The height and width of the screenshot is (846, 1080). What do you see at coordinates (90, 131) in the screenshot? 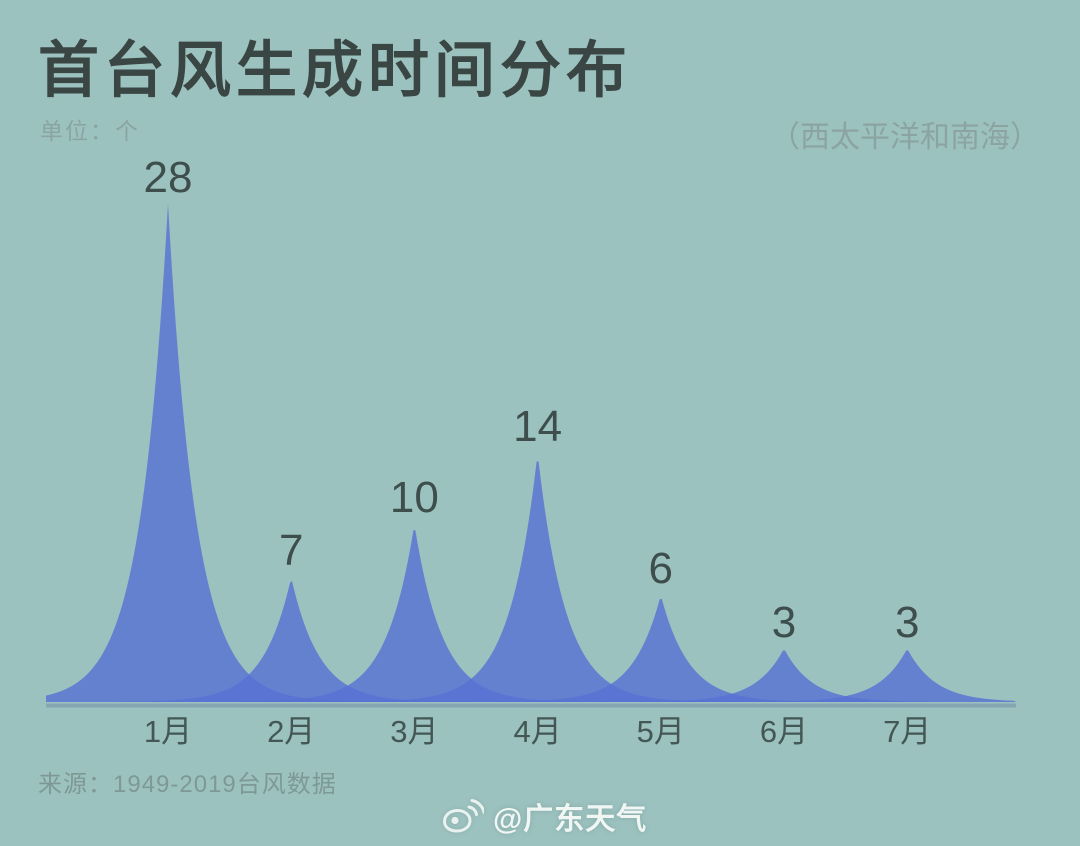
I see `unit-label: 单位：个` at bounding box center [90, 131].